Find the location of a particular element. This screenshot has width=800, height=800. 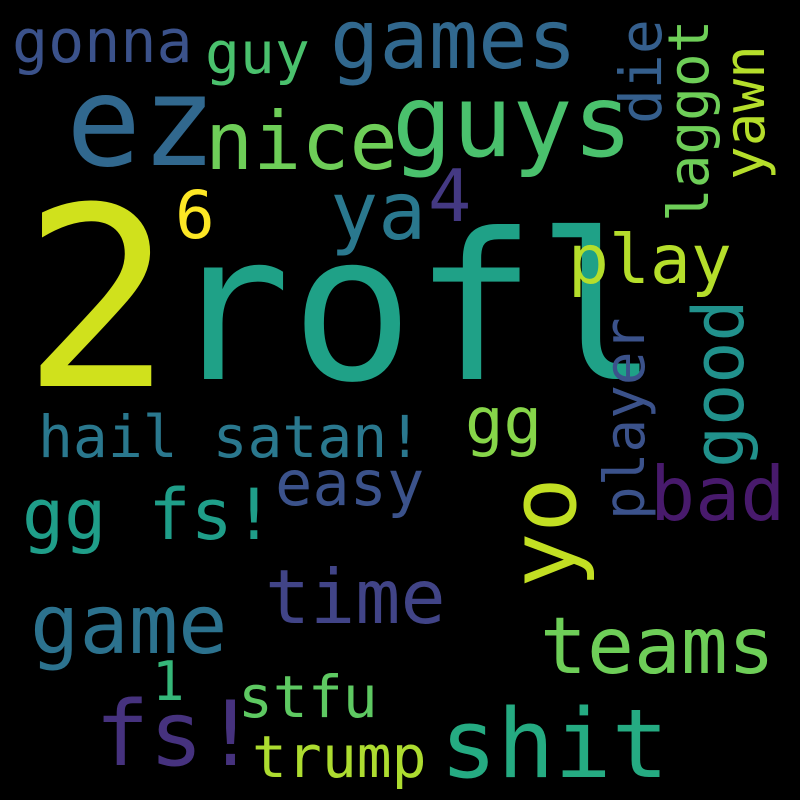

word-laggot: laggot is located at coordinates (689, 120).